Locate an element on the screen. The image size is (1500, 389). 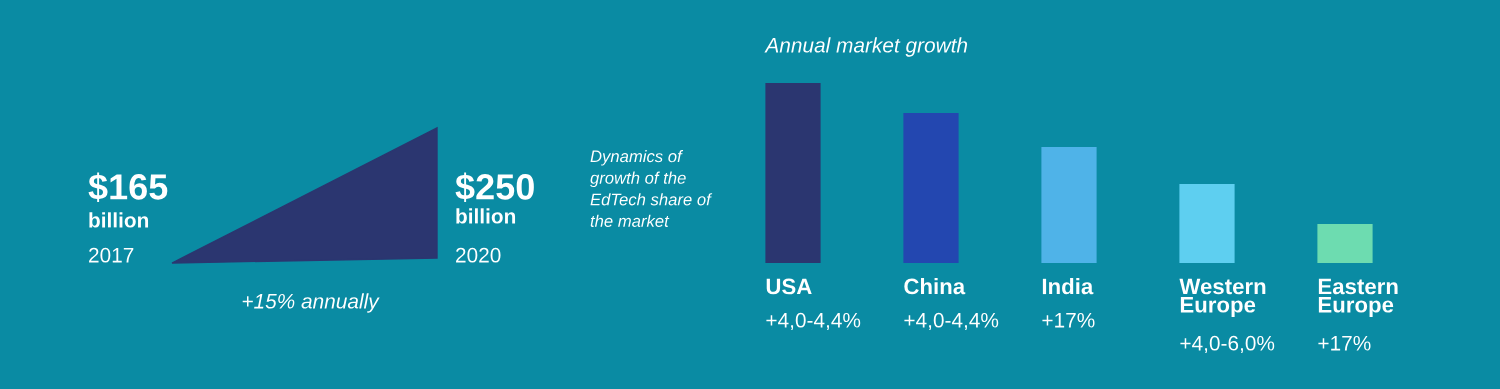
x-tick-label: China is located at coordinates (935, 286).